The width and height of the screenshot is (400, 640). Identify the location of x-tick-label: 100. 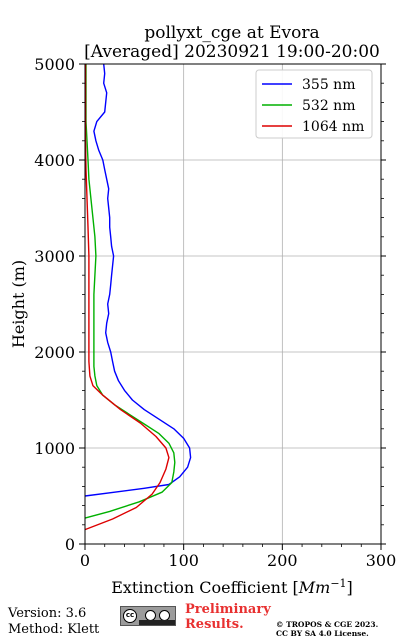
(183, 560).